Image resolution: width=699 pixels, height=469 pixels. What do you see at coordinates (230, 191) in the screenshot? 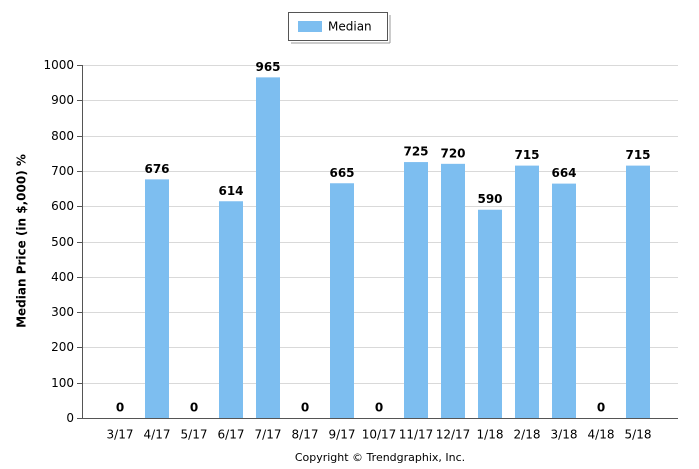
I see `value-label: 614` at bounding box center [230, 191].